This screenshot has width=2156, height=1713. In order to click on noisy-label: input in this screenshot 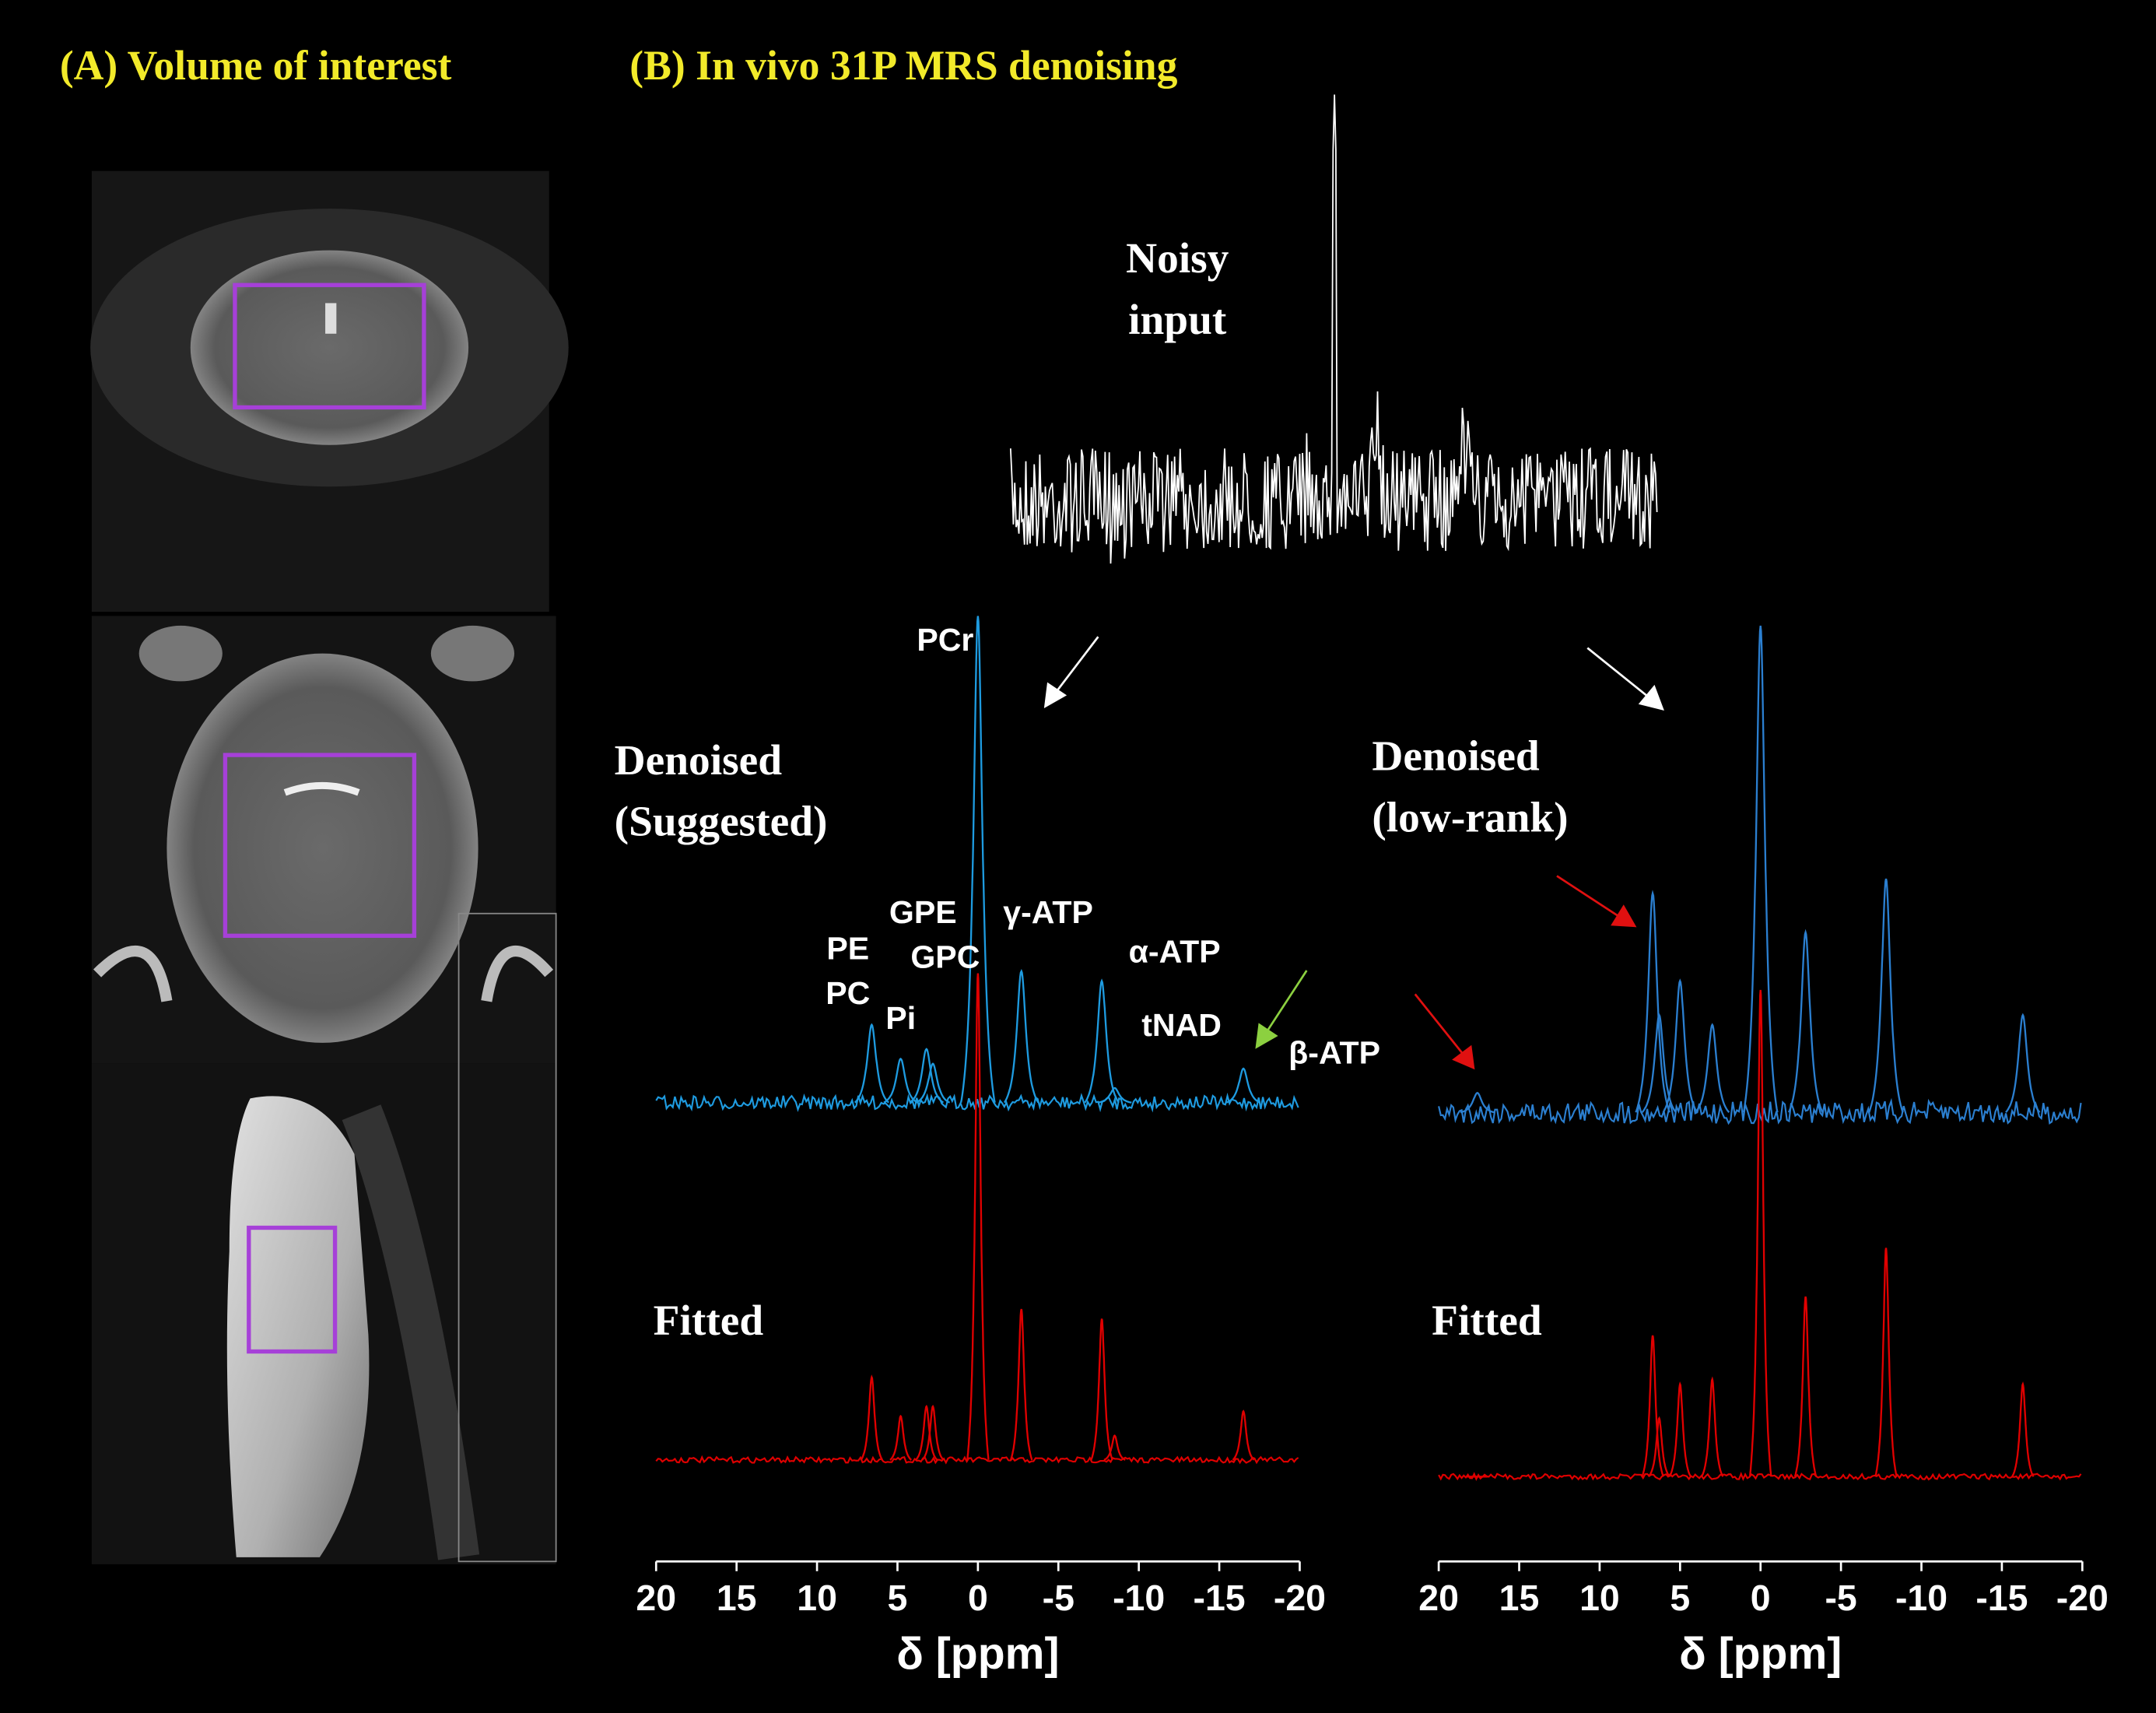, I will do `click(1177, 319)`.